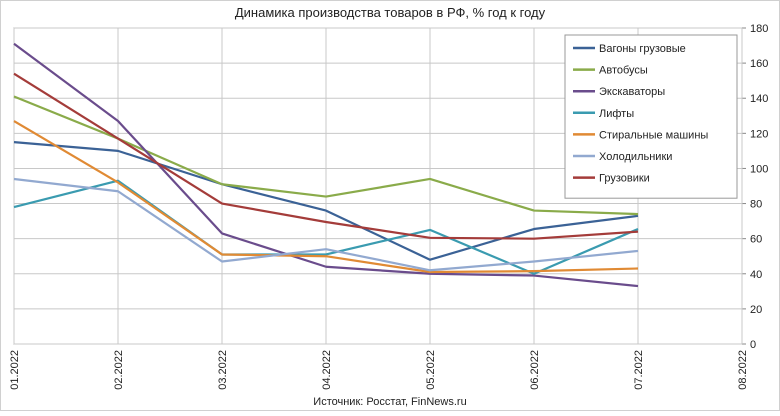  I want to click on legend-box, so click(651, 116).